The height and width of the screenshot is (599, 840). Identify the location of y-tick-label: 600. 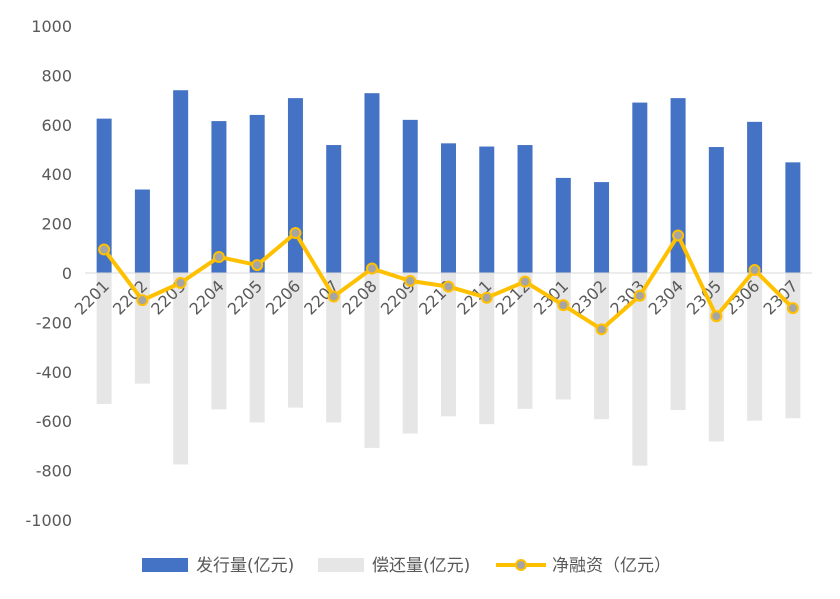
(56, 125).